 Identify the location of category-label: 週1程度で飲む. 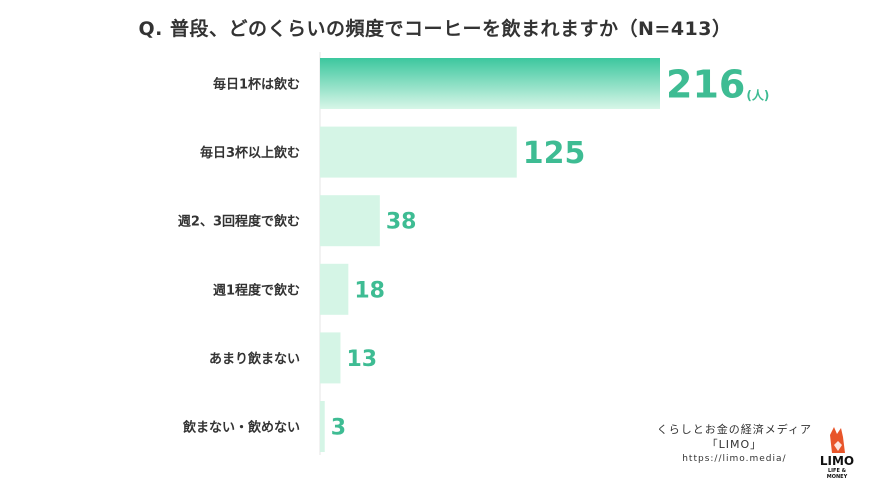
(256, 290).